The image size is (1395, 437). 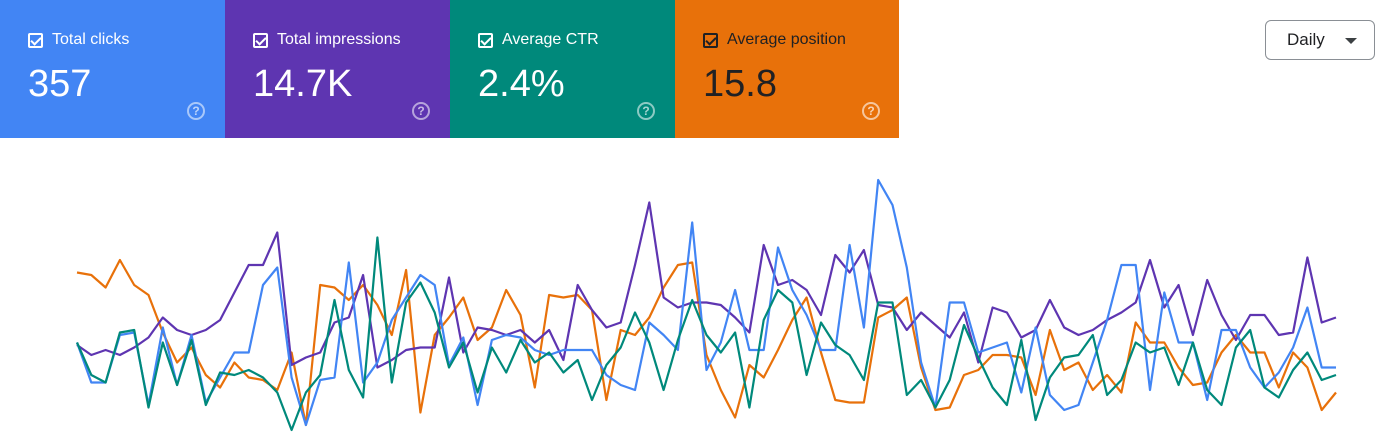 I want to click on card-label: Average CTR, so click(x=550, y=39).